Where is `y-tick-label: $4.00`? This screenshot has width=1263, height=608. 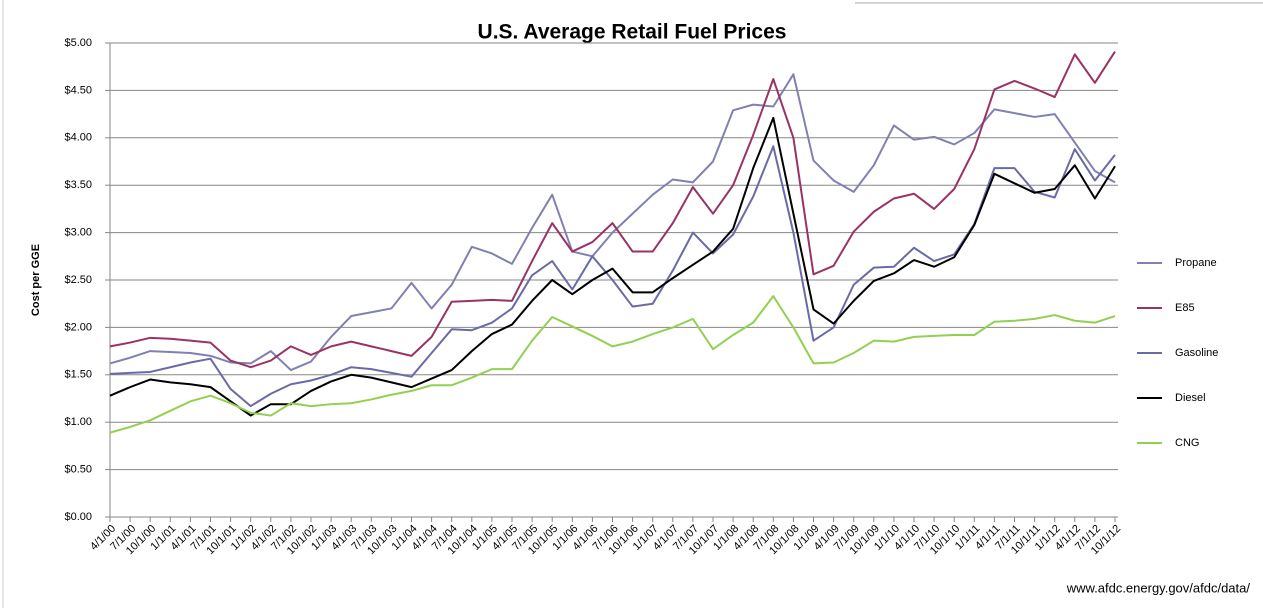 y-tick-label: $4.00 is located at coordinates (78, 138).